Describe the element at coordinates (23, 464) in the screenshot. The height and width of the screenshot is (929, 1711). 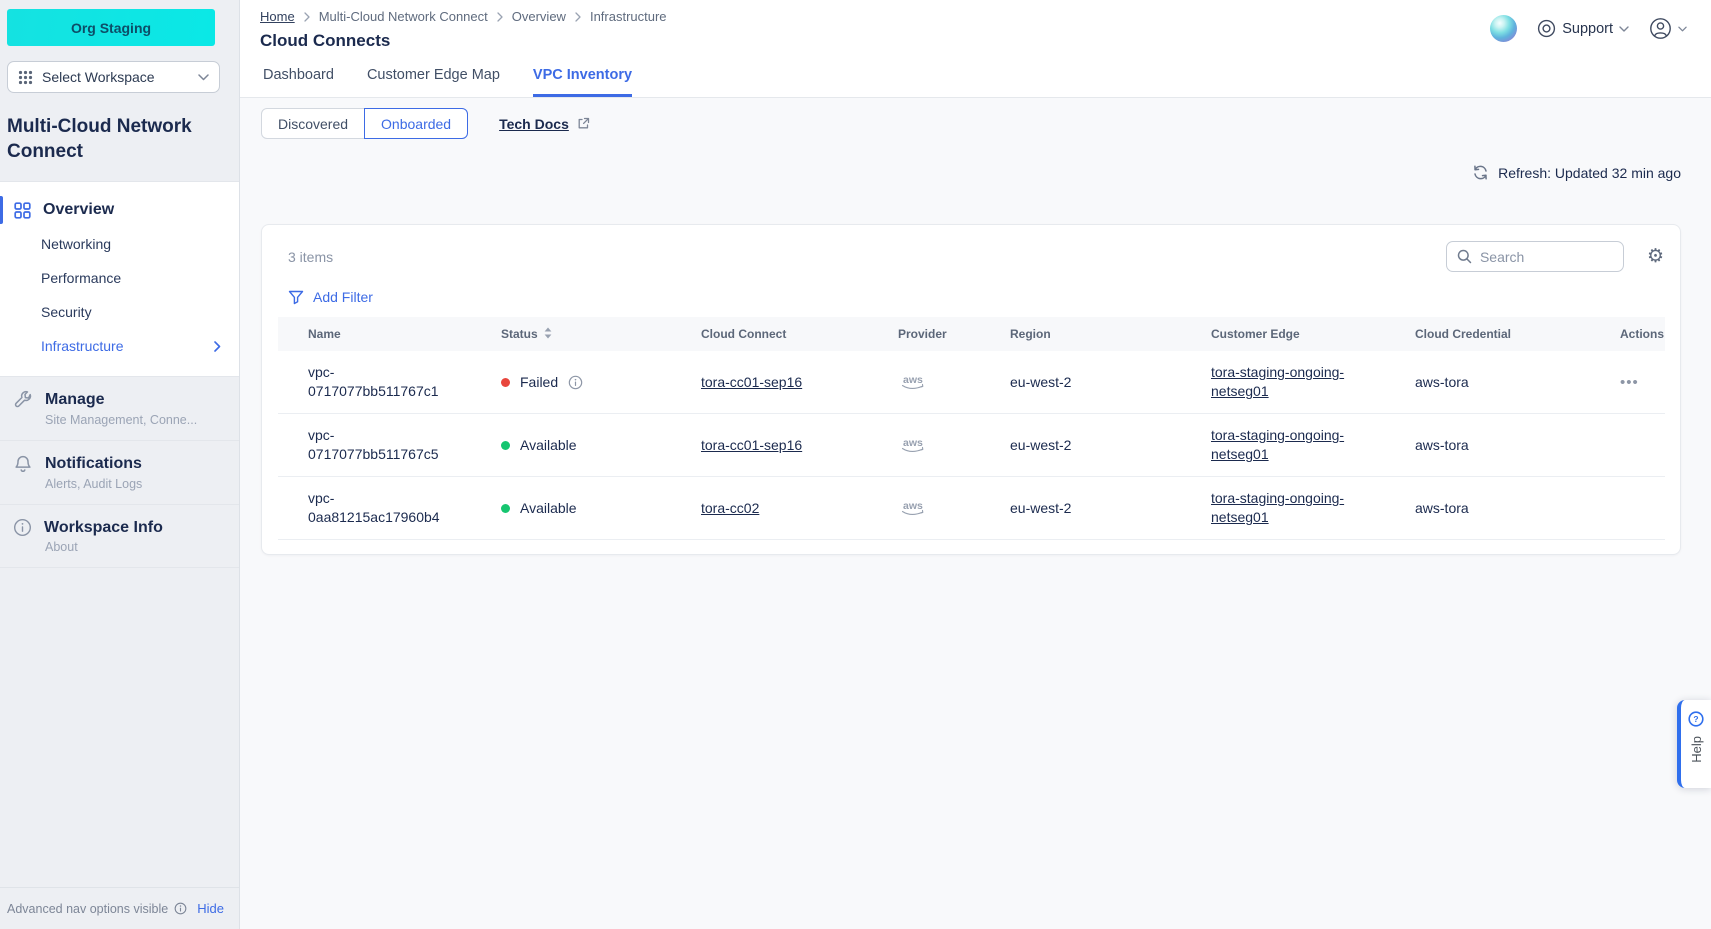
I see `bell-icon` at that location.